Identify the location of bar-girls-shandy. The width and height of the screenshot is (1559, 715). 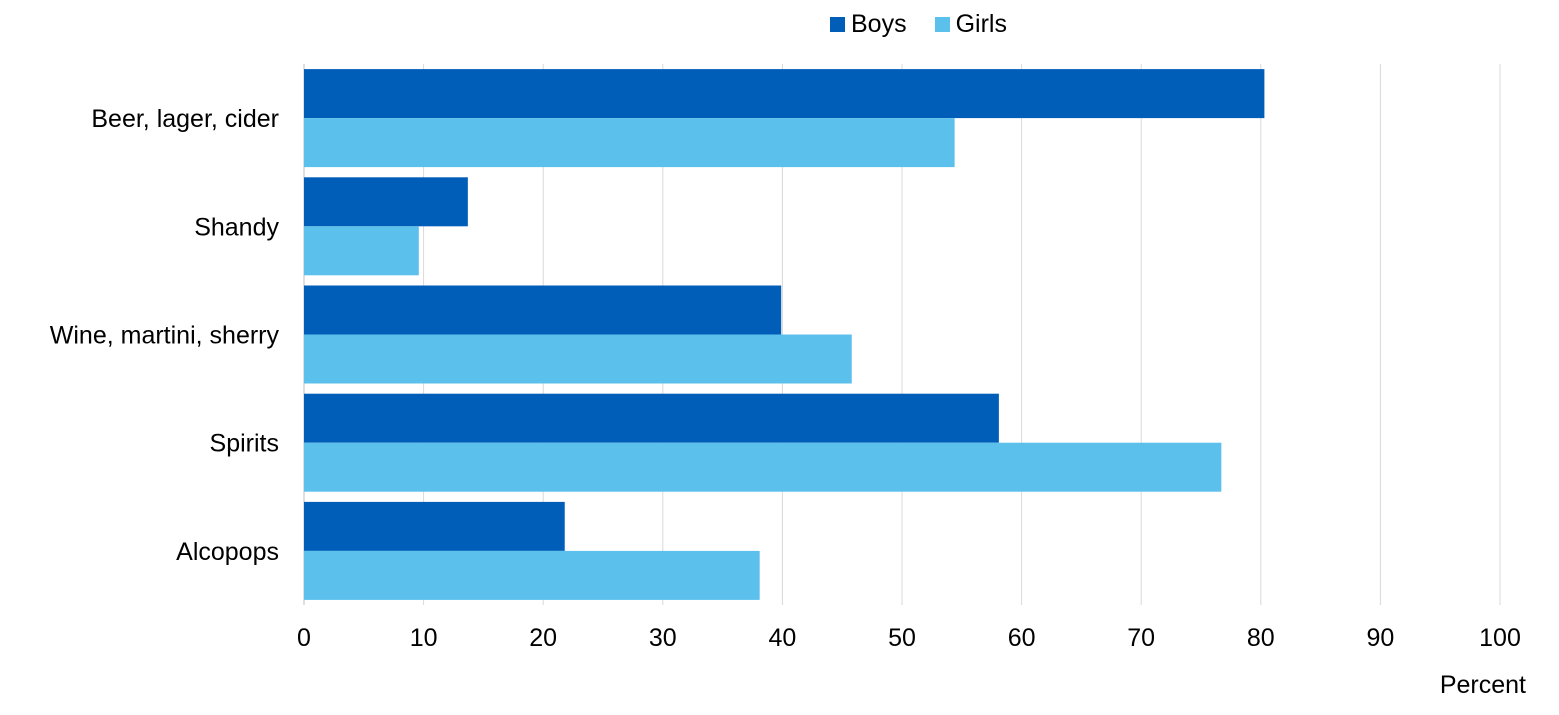
(361, 251).